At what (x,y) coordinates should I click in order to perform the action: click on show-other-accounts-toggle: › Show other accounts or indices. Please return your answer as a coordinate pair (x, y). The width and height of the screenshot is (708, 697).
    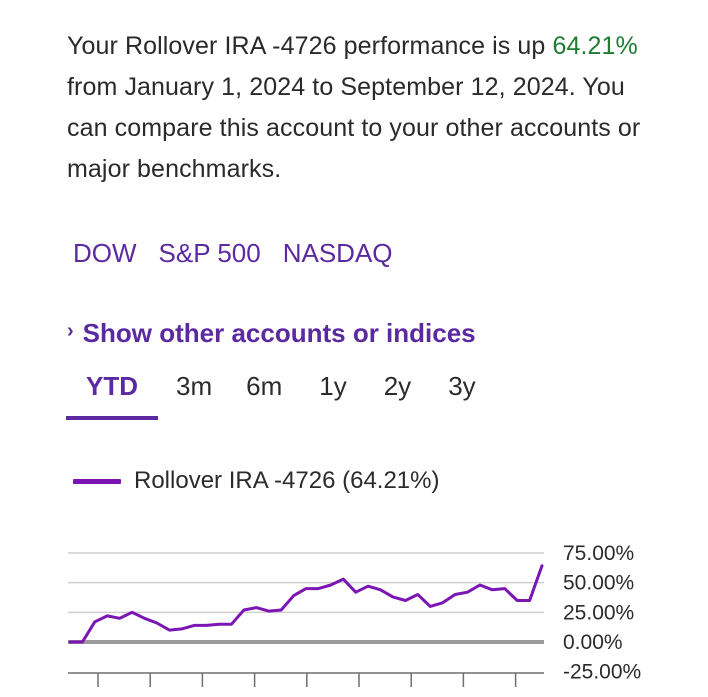
    Looking at the image, I should click on (271, 333).